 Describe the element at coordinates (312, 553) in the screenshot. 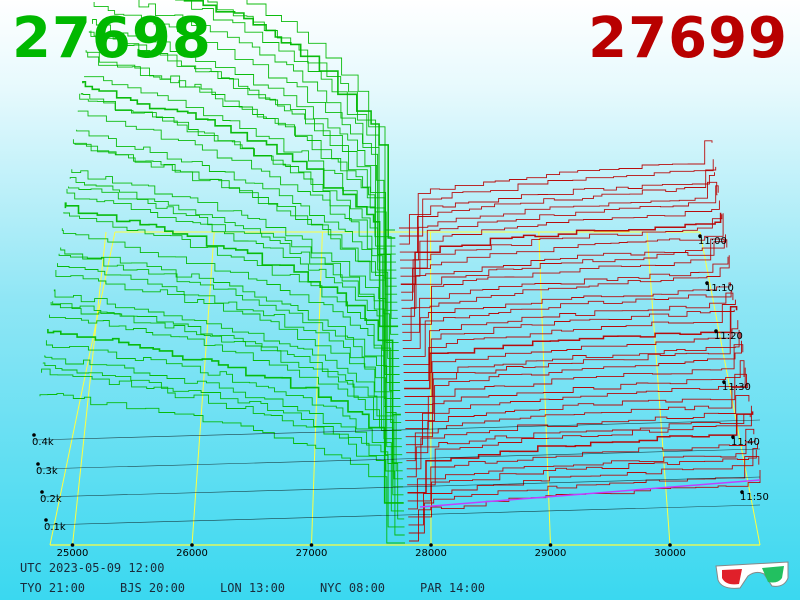

I see `price-tick-27000: 27000` at that location.